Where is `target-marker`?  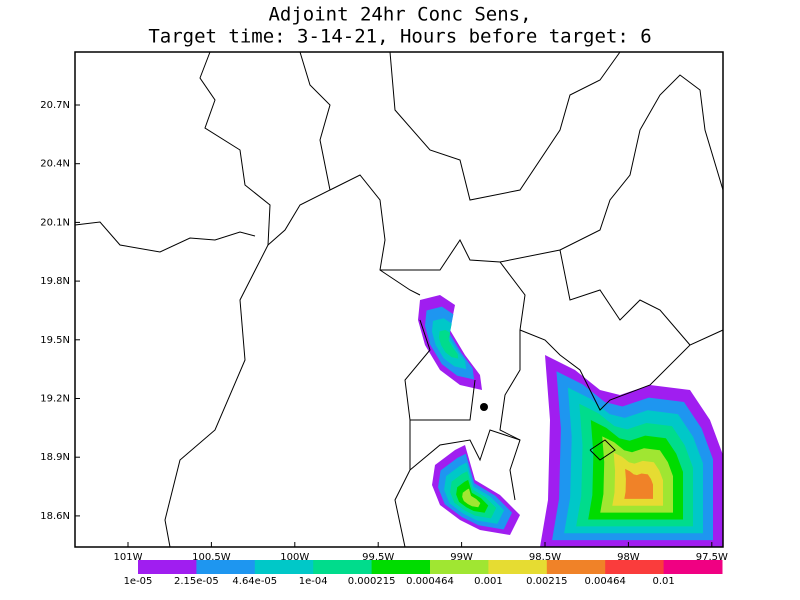 target-marker is located at coordinates (484, 407).